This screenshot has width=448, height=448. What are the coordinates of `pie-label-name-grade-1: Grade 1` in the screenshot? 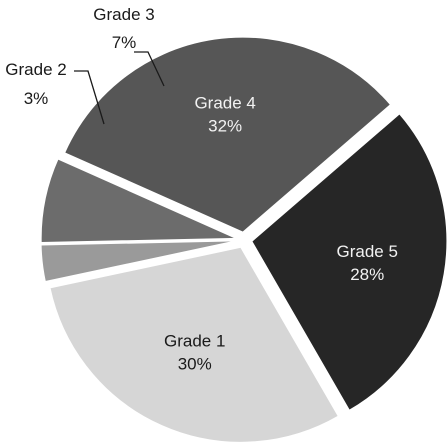 It's located at (194, 341).